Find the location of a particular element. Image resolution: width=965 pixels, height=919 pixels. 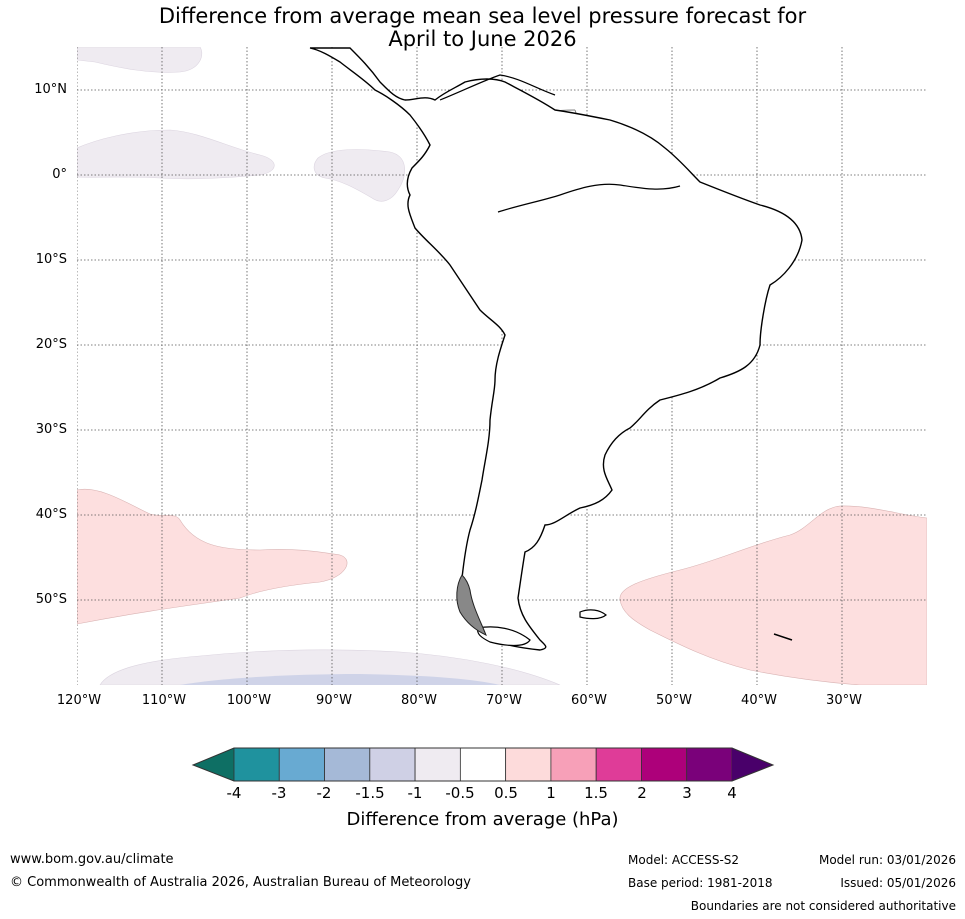

south-georgia is located at coordinates (783, 637).